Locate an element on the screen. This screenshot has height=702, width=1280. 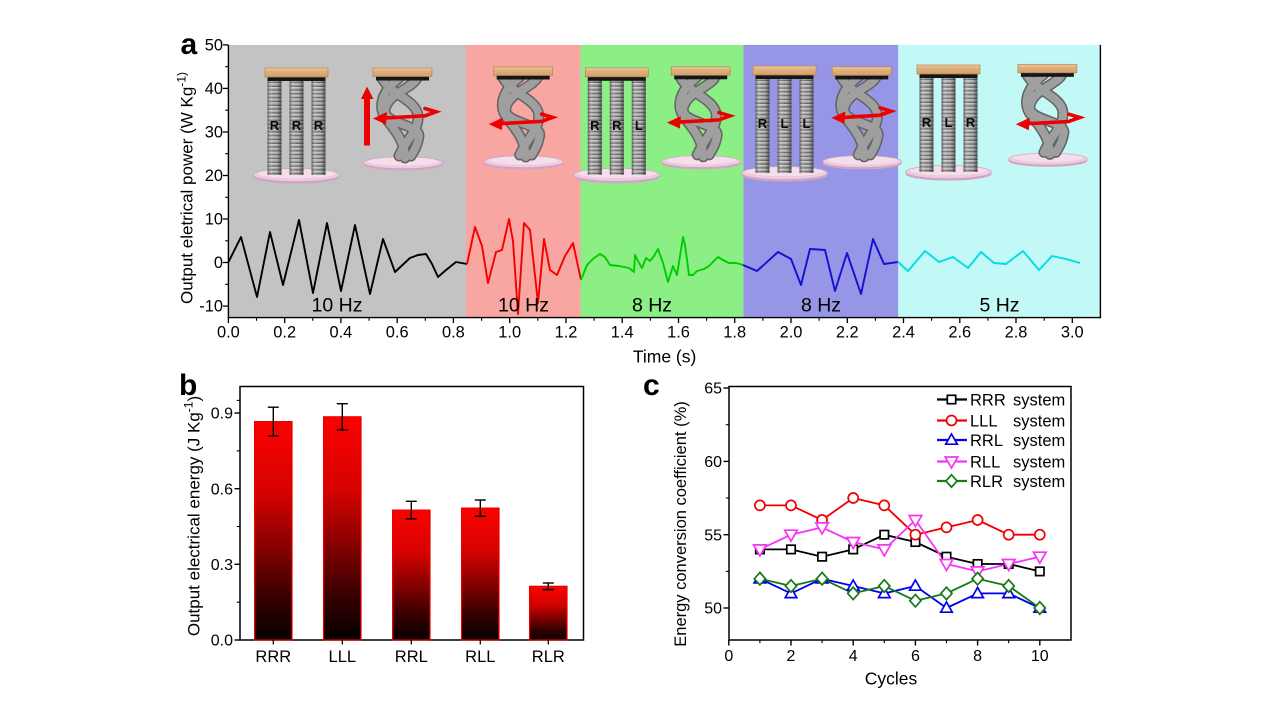
svg-text: 0.4 is located at coordinates (341, 333).